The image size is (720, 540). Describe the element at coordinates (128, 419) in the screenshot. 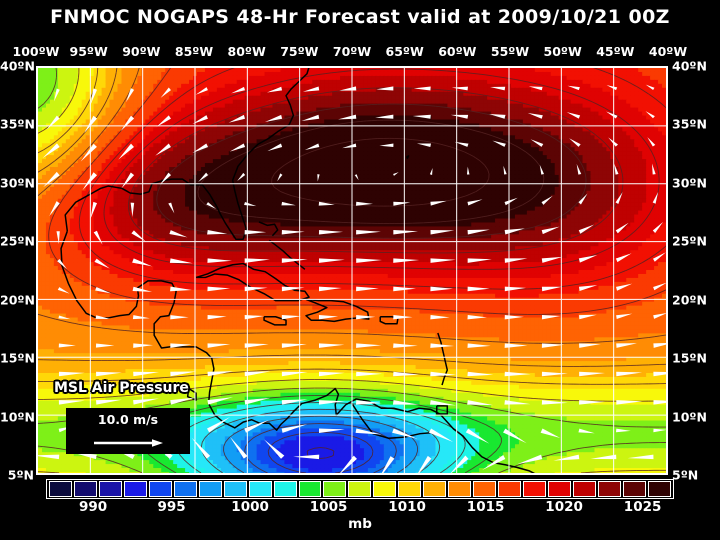

I see `wind-scale-label: 10.0 m/s` at that location.